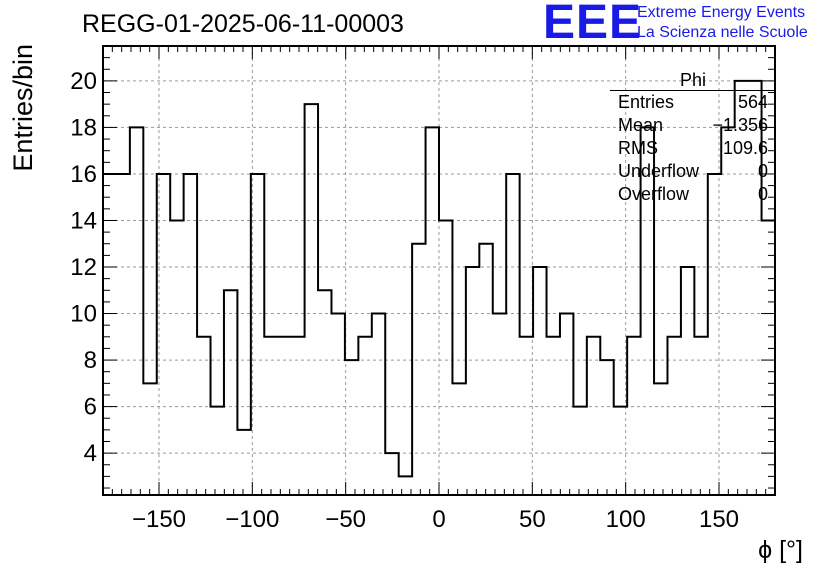  I want to click on x-tick-label: 150, so click(719, 519).